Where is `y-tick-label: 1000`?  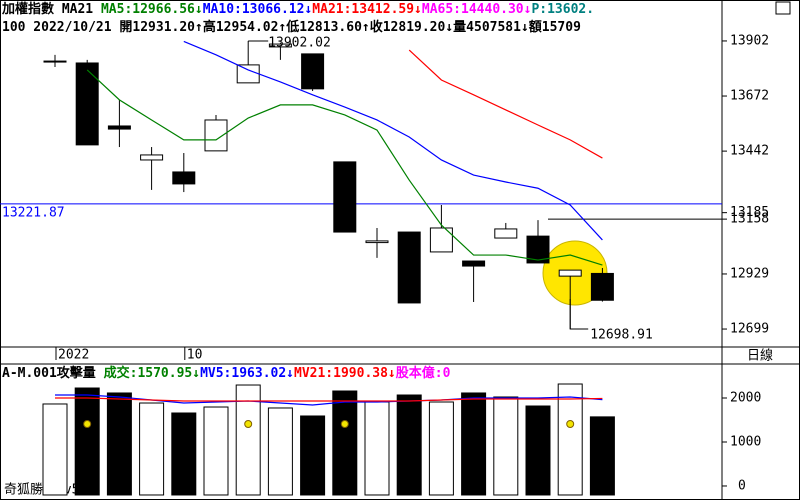
y-tick-label: 1000 is located at coordinates (745, 441).